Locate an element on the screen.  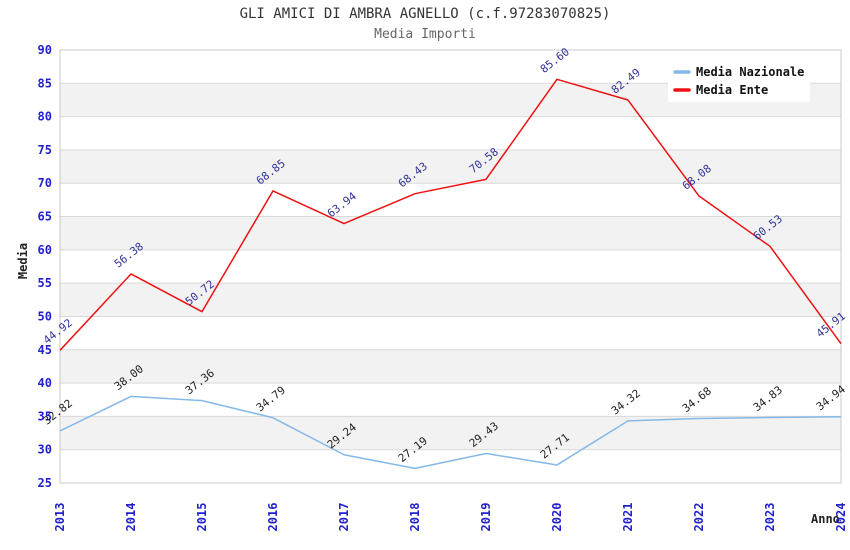
point-label: 34.83 is located at coordinates (768, 398).